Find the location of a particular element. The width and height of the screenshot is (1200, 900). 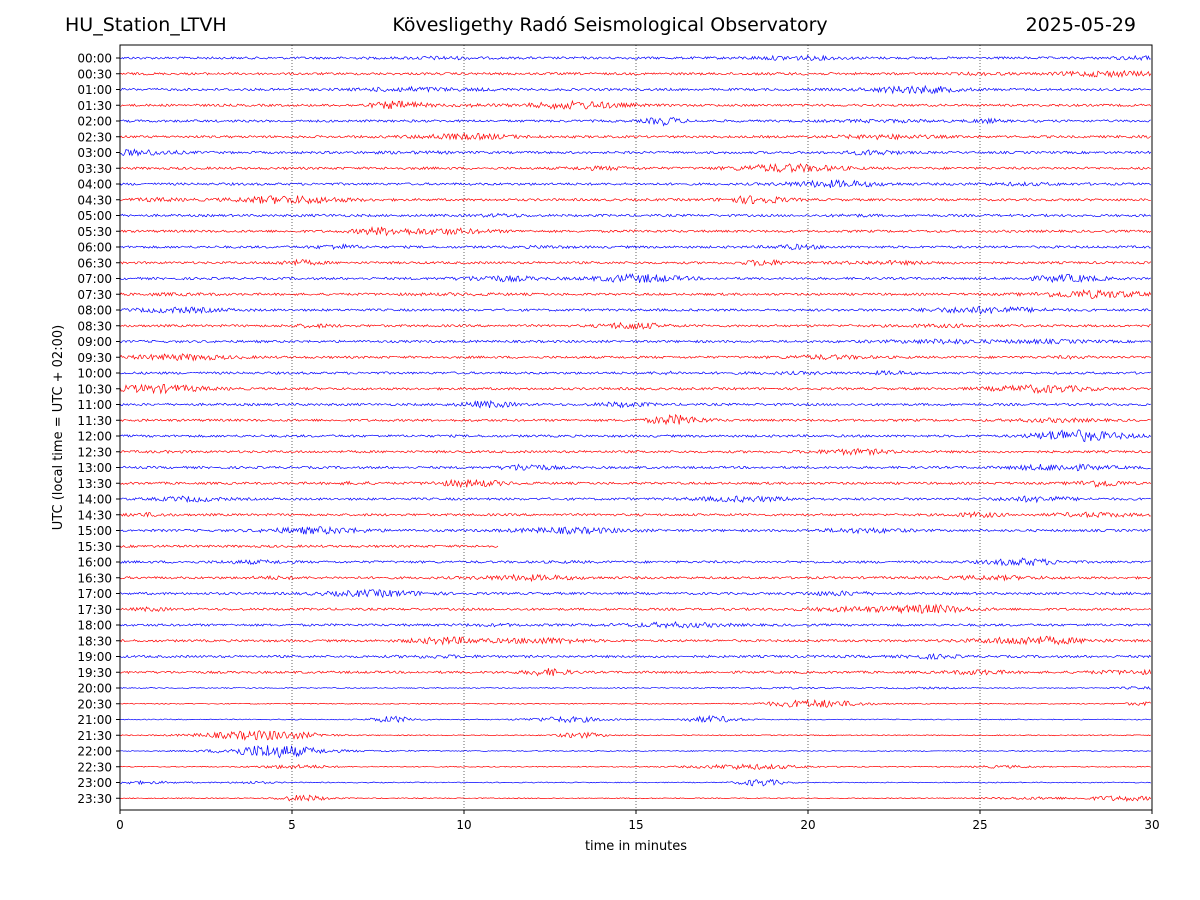

y-tick-label: 00:00 is located at coordinates (94, 59).